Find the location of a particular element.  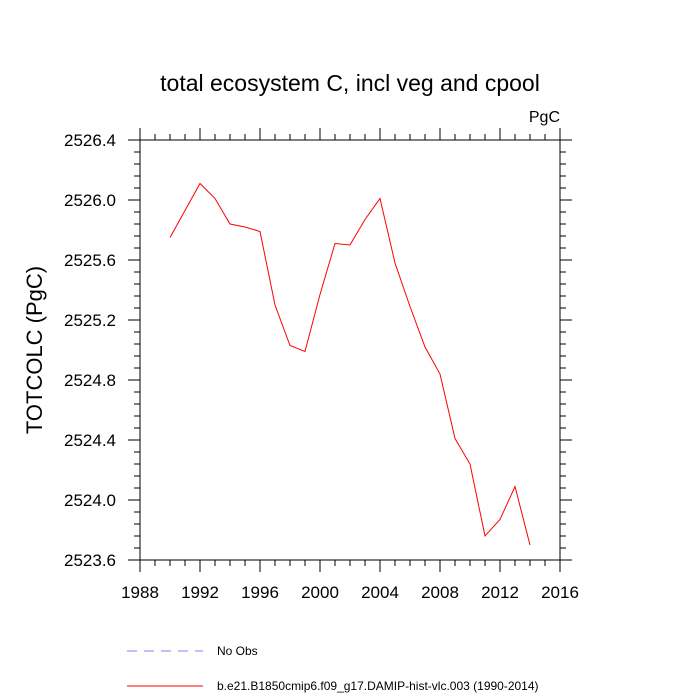

y-tick-label: 2524.4 is located at coordinates (90, 440).